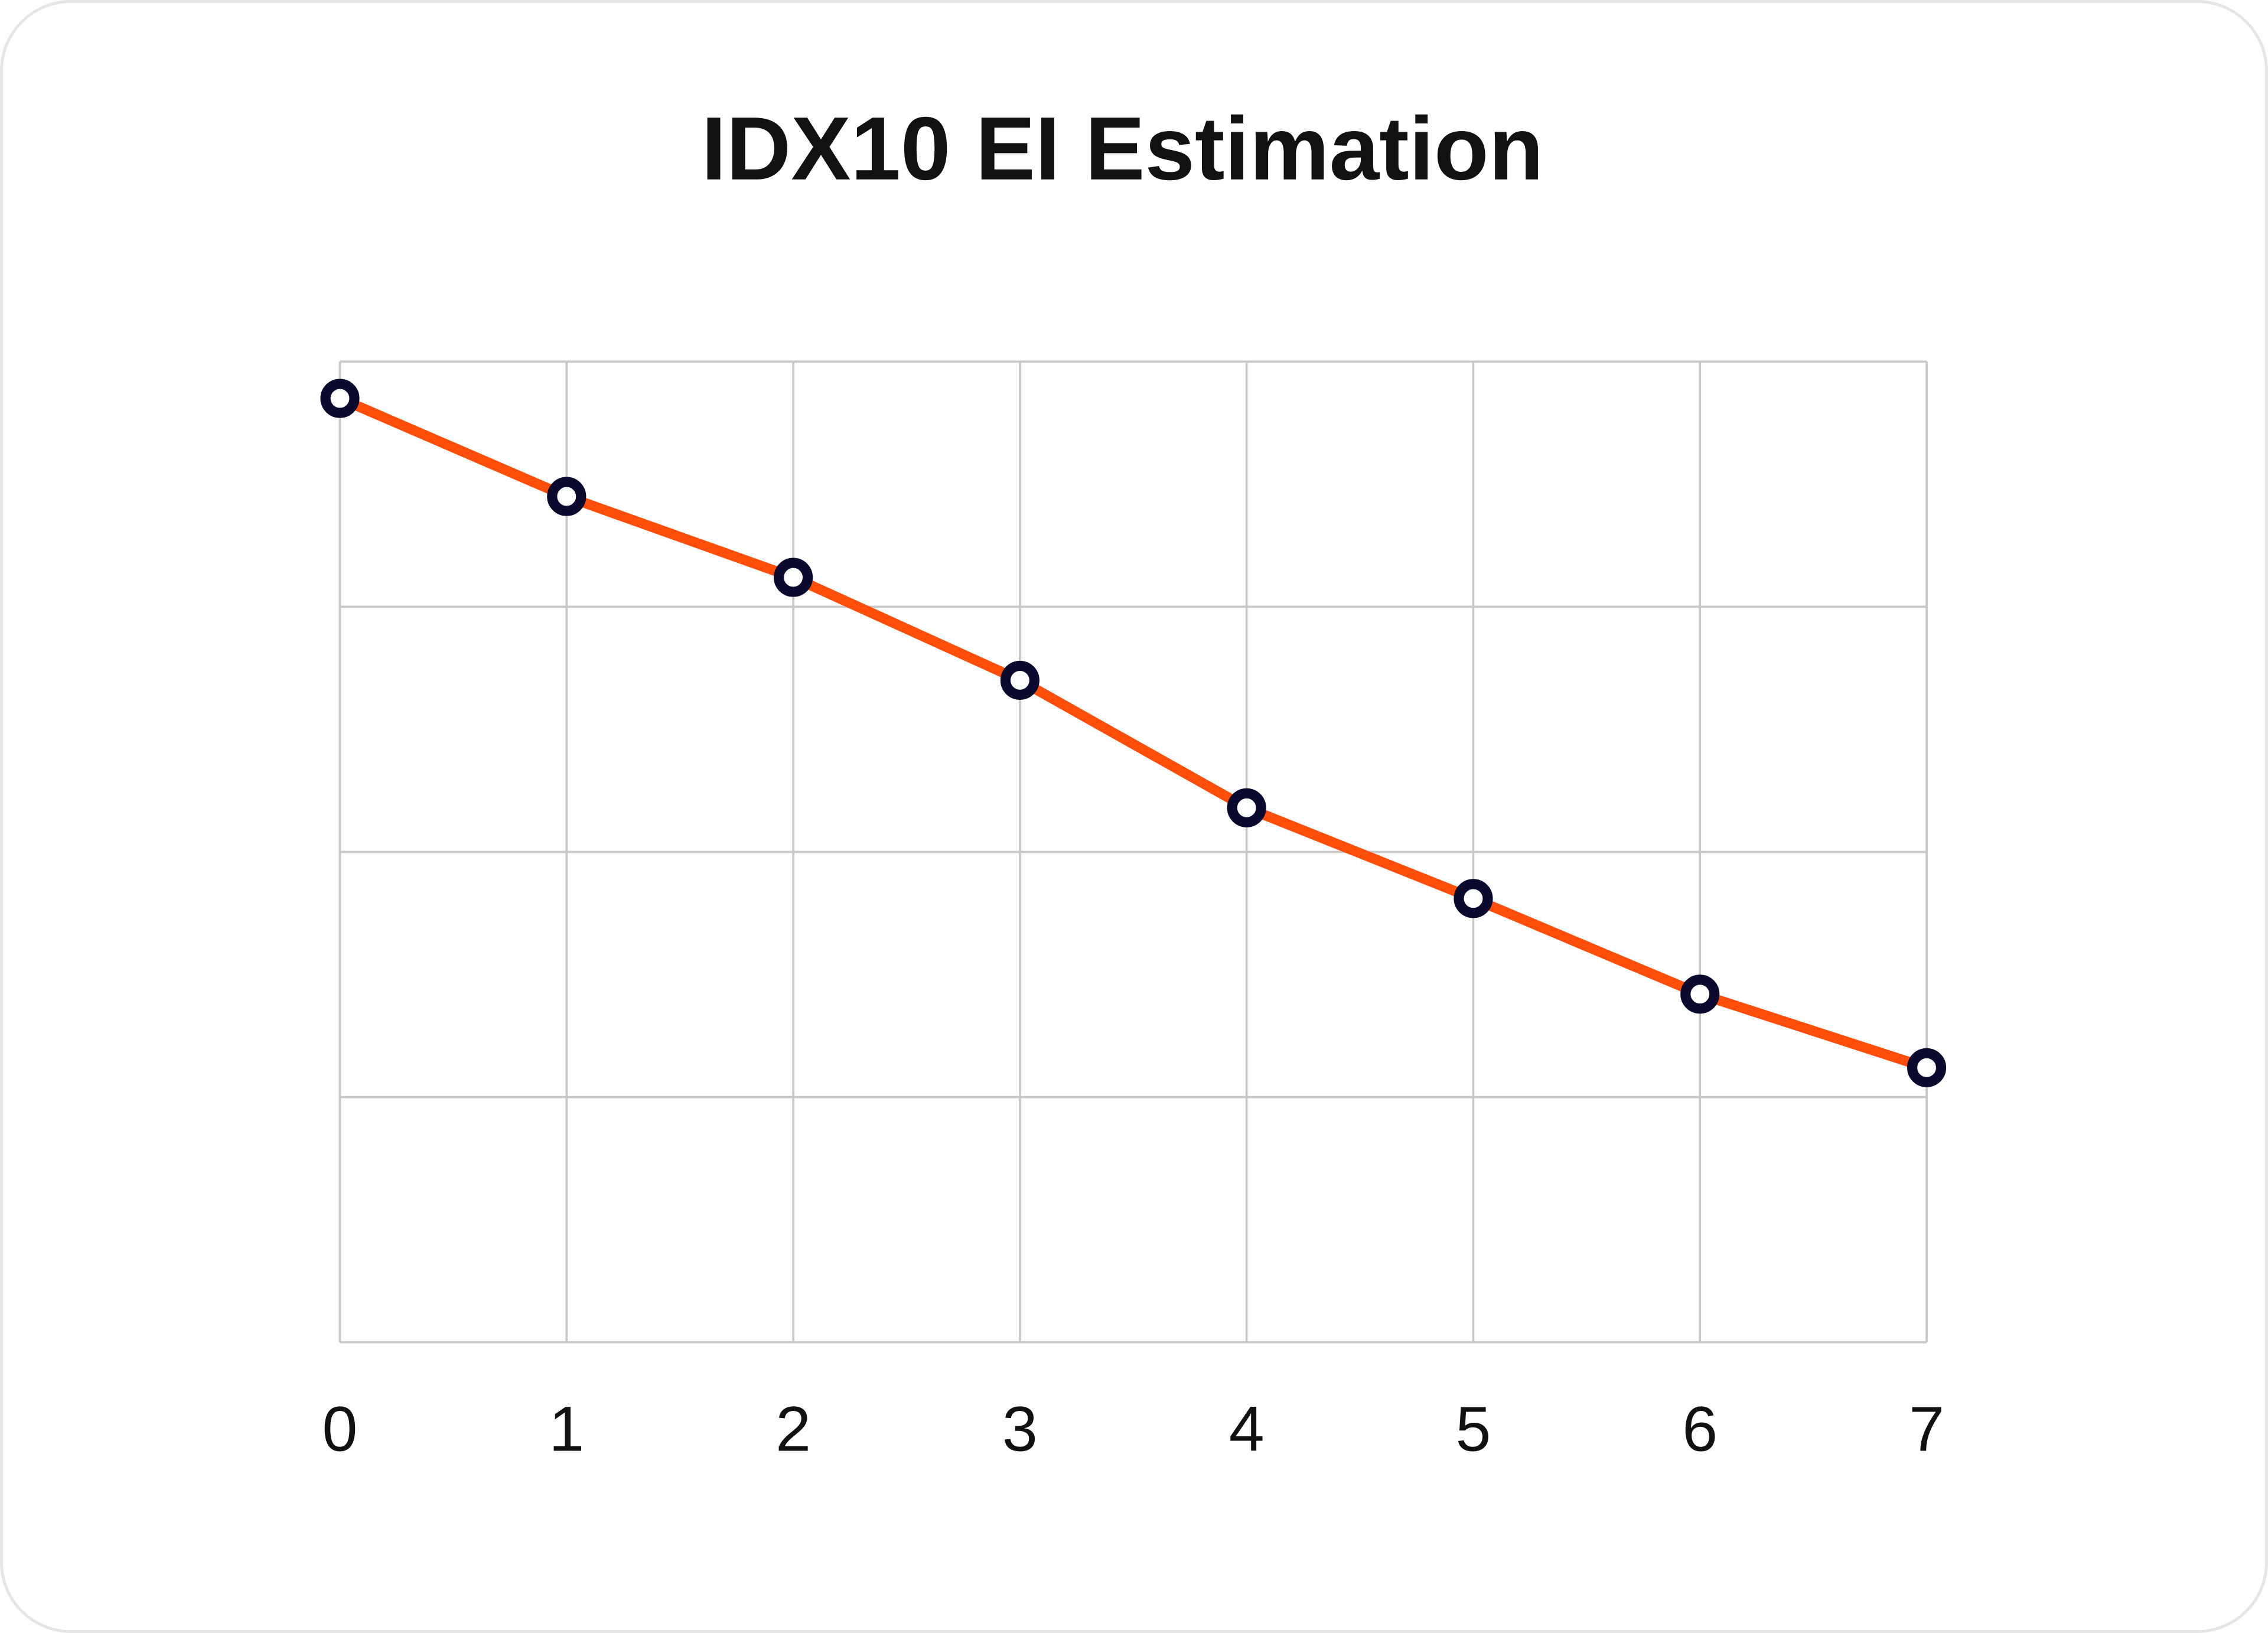 Image resolution: width=2268 pixels, height=1633 pixels. Describe the element at coordinates (1247, 1428) in the screenshot. I see `x-tick-label: 4` at that location.